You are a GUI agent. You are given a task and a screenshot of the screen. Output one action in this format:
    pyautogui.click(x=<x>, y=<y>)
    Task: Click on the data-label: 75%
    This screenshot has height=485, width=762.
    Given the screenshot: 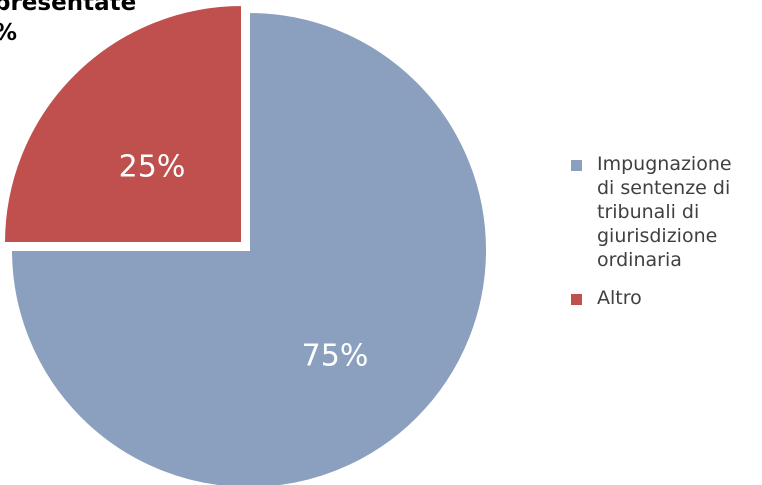 What is the action you would take?
    pyautogui.click(x=335, y=356)
    